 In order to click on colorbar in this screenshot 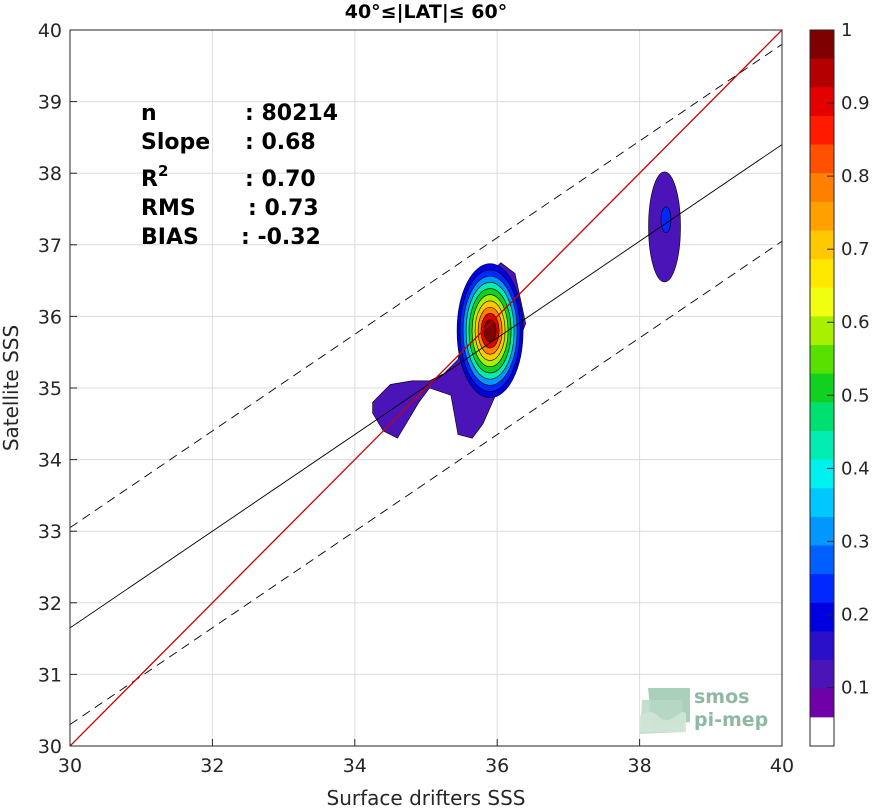, I will do `click(822, 388)`.